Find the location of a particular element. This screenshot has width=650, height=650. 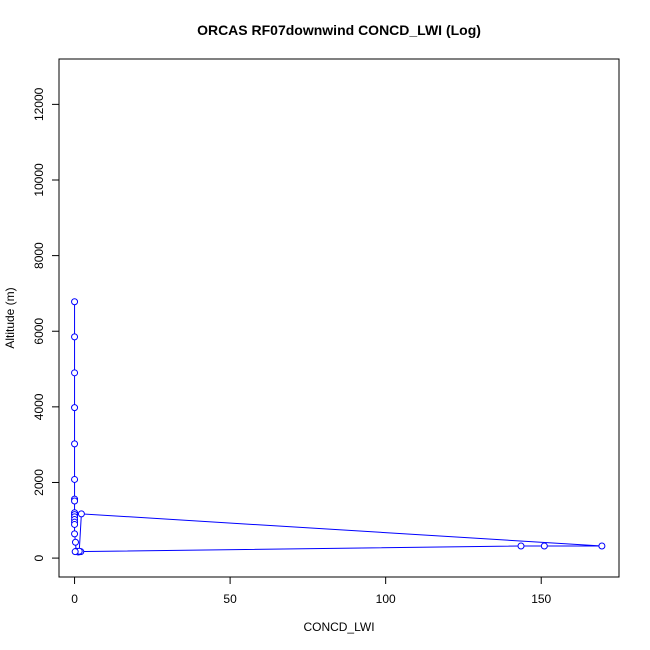

y-tick-label: 12000 is located at coordinates (39, 104).